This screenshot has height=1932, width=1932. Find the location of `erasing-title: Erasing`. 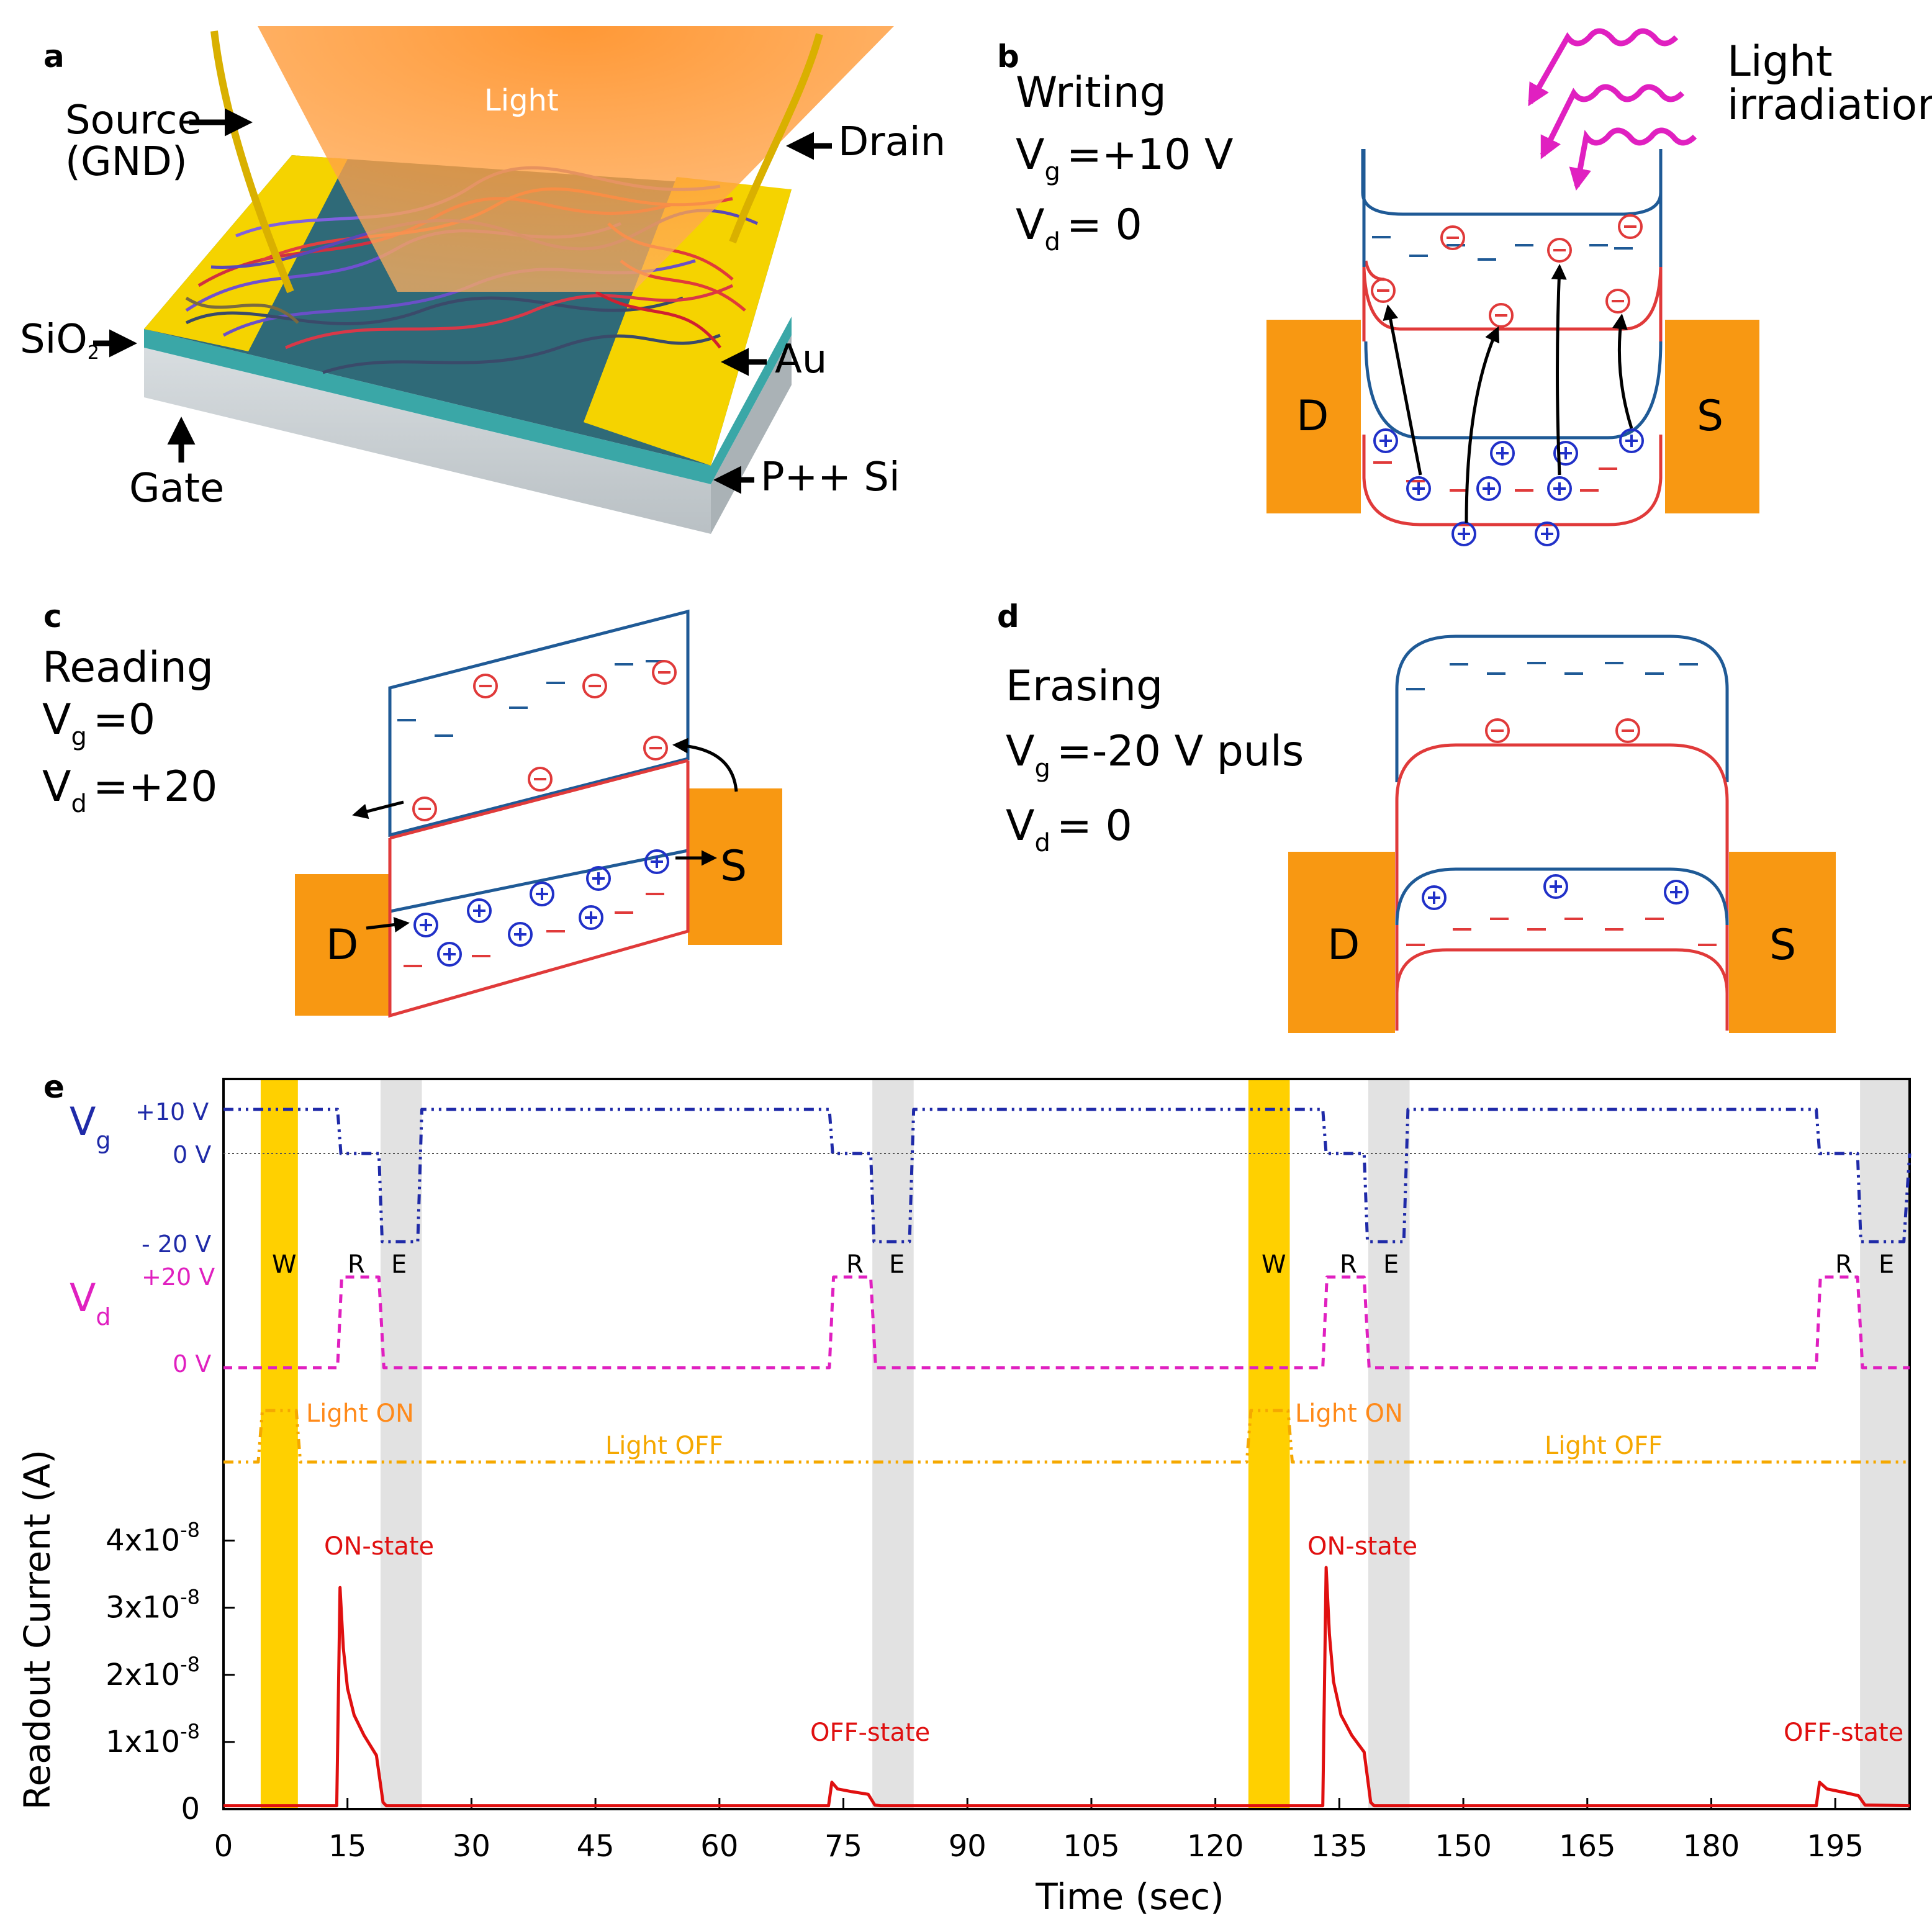

erasing-title: Erasing is located at coordinates (1084, 687).